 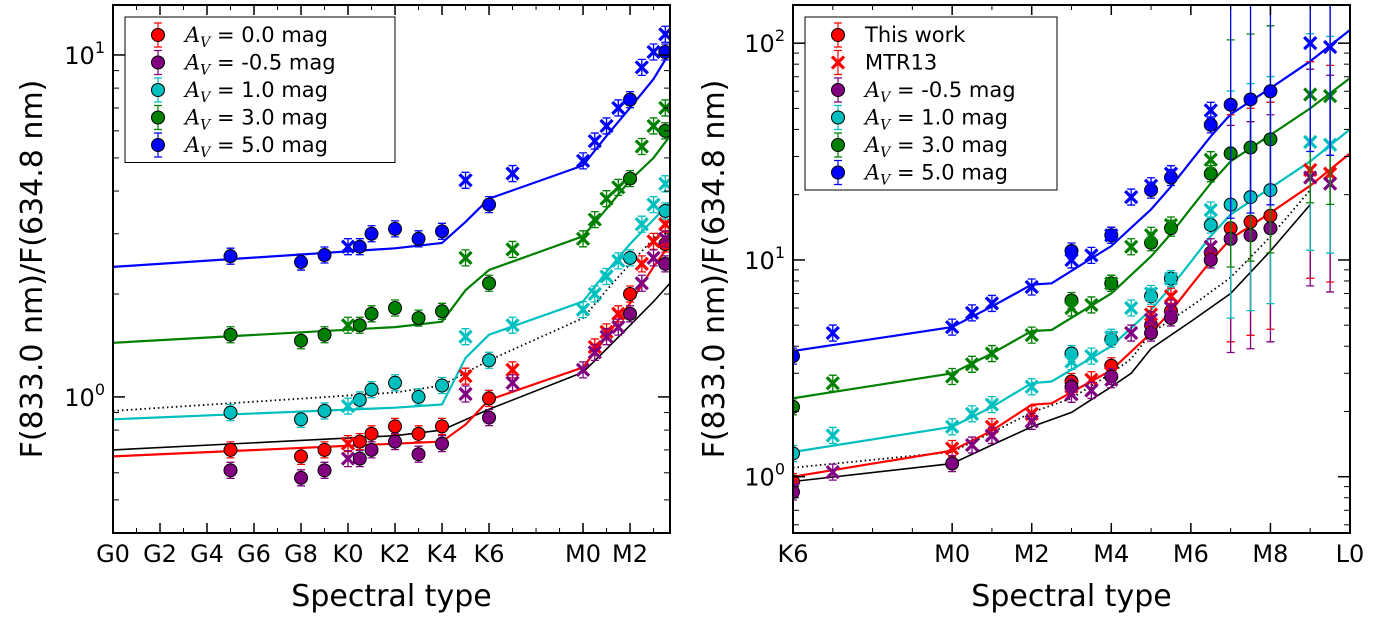 I want to click on legend-box, so click(x=931, y=103).